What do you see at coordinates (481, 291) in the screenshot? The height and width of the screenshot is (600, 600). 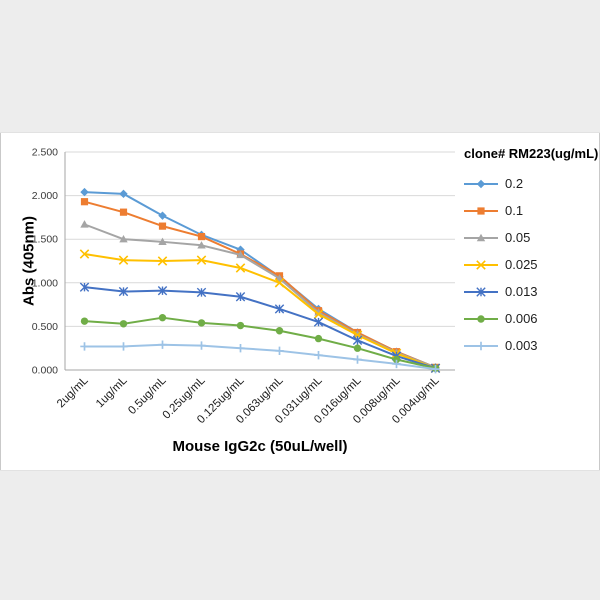 I see `legend-marker-asterisk-icon` at bounding box center [481, 291].